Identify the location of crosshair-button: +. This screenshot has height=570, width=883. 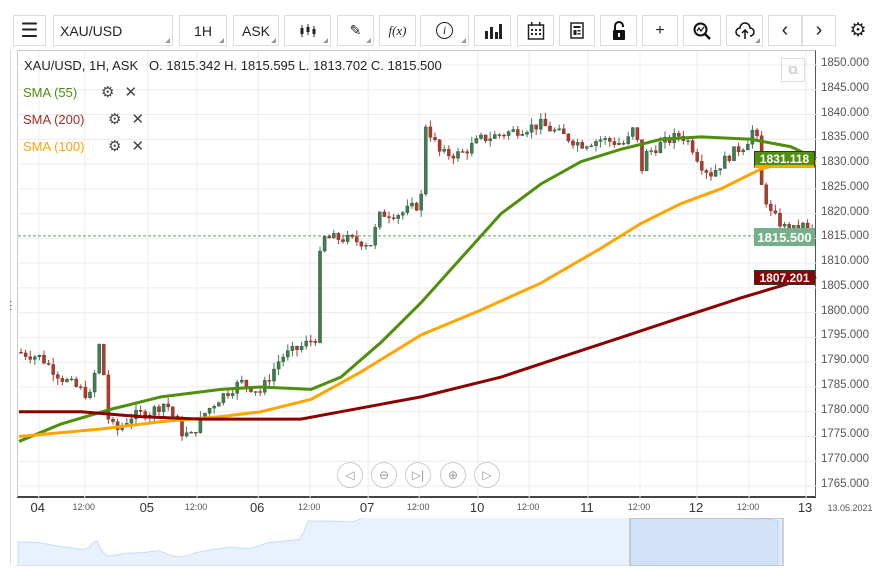
(660, 30).